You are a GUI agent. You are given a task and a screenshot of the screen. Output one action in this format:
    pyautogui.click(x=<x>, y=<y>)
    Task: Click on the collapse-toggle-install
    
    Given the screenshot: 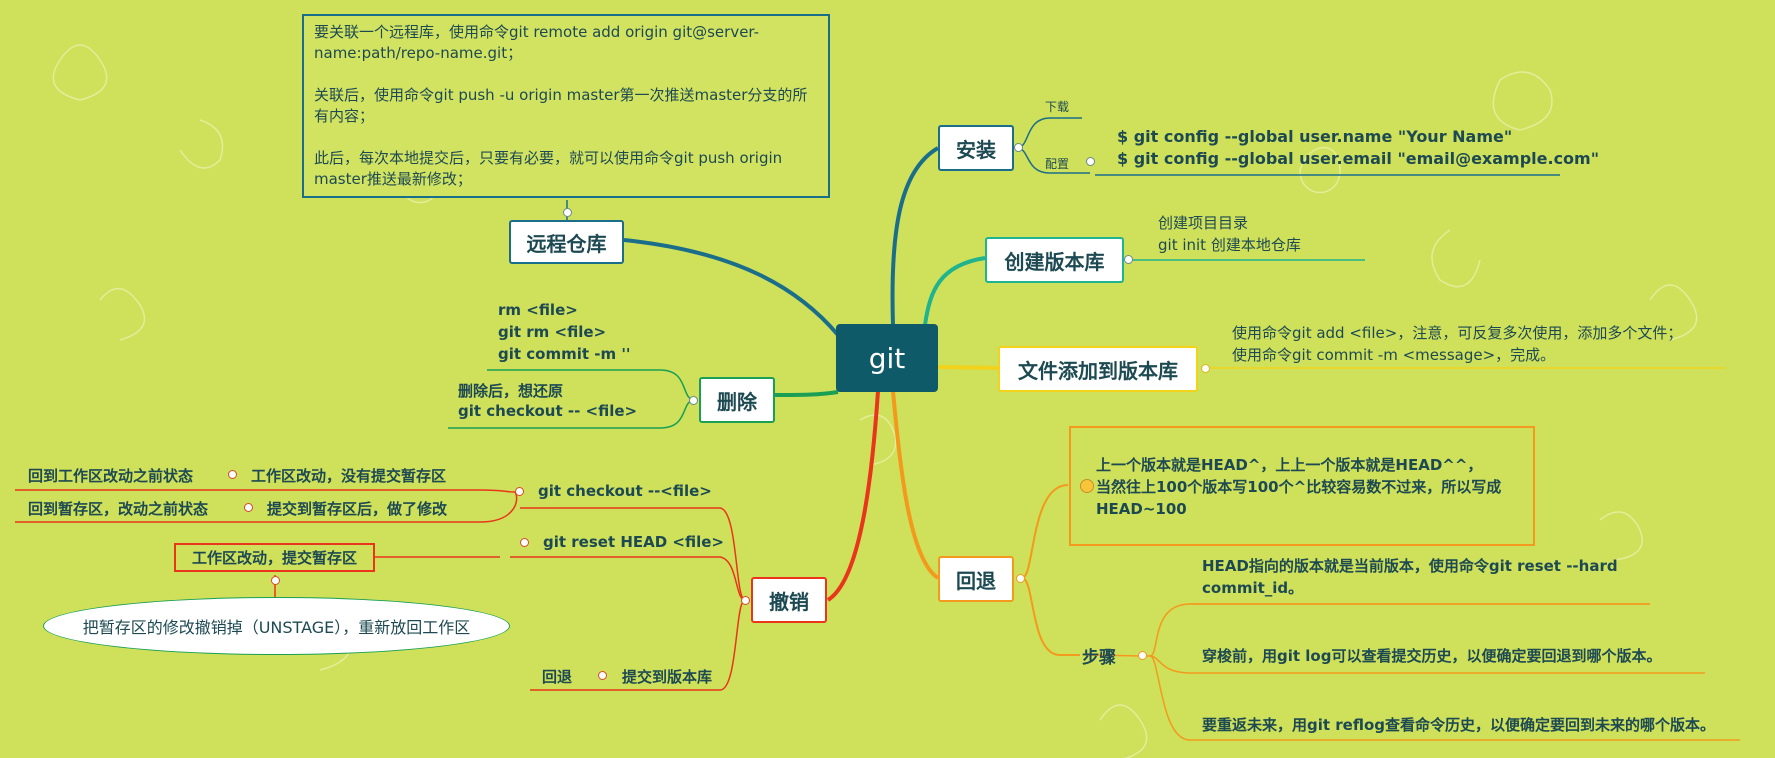 What is the action you would take?
    pyautogui.click(x=1018, y=147)
    